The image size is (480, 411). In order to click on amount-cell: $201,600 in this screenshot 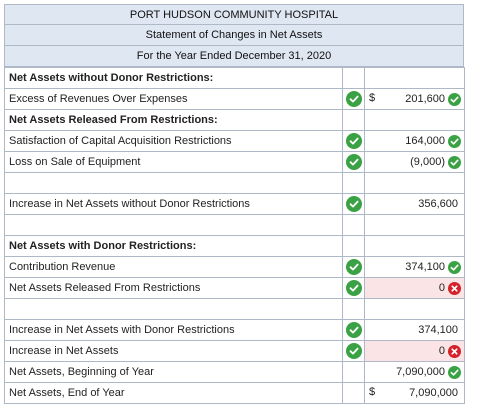, I will do `click(414, 99)`.